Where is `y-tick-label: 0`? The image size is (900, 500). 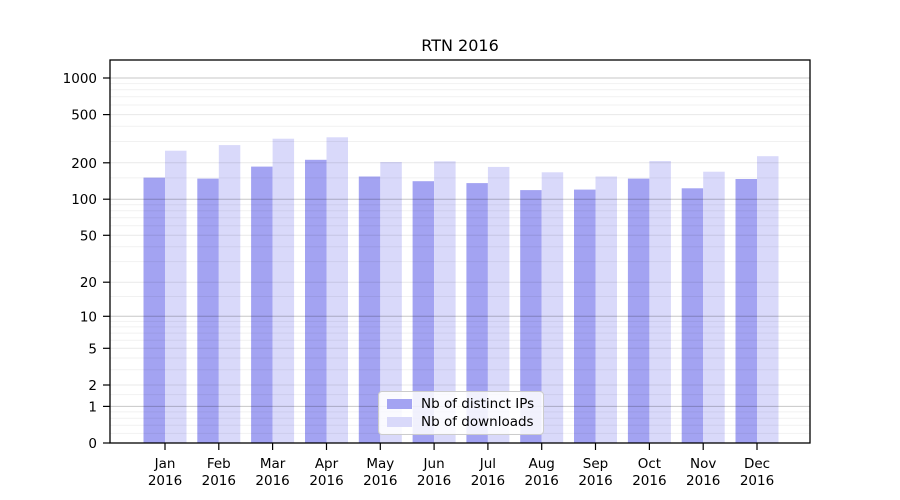 y-tick-label: 0 is located at coordinates (92, 444).